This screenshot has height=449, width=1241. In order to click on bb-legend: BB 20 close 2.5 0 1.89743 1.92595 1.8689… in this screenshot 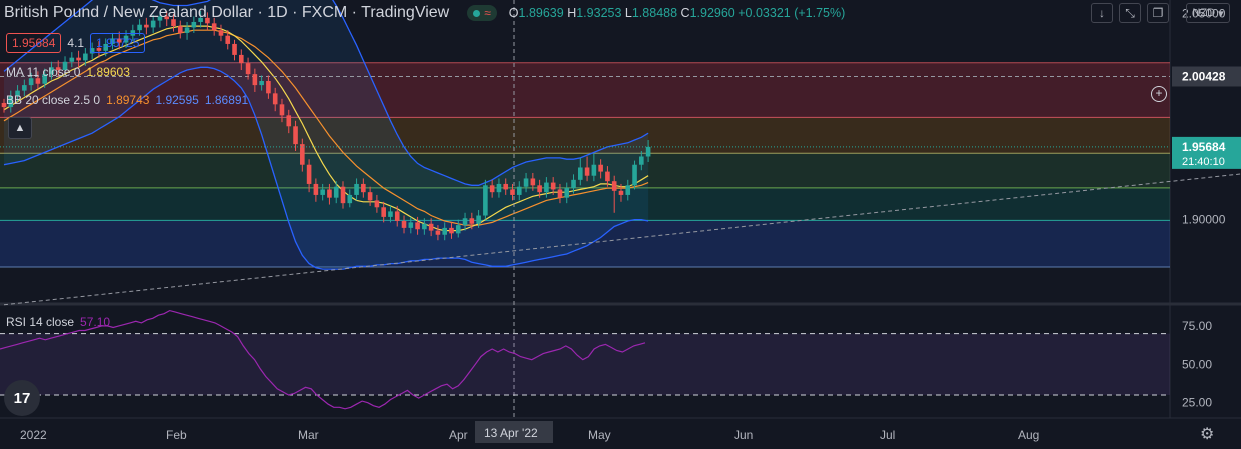, I will do `click(127, 100)`.